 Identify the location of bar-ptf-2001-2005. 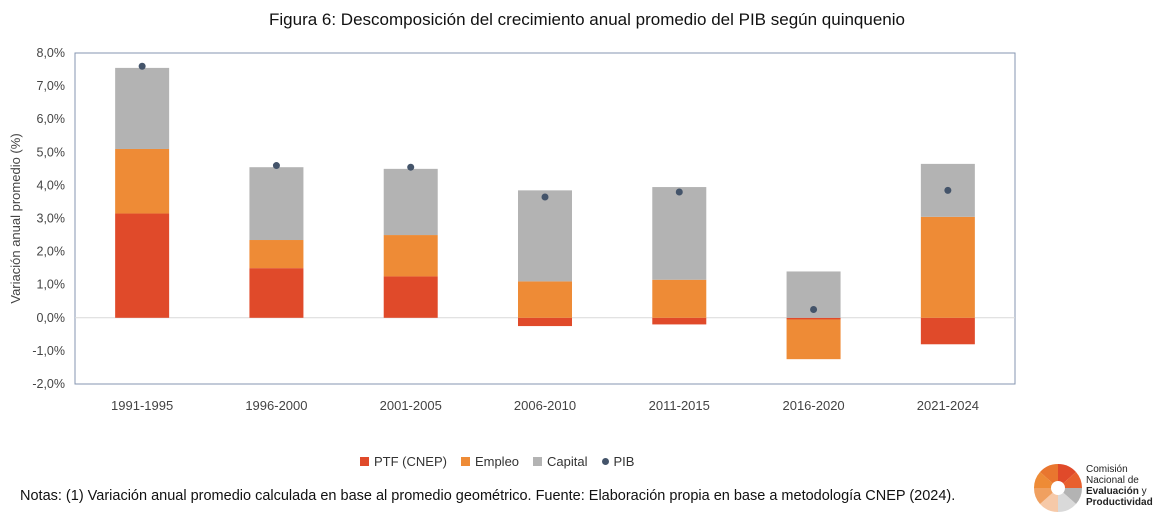
(410, 297).